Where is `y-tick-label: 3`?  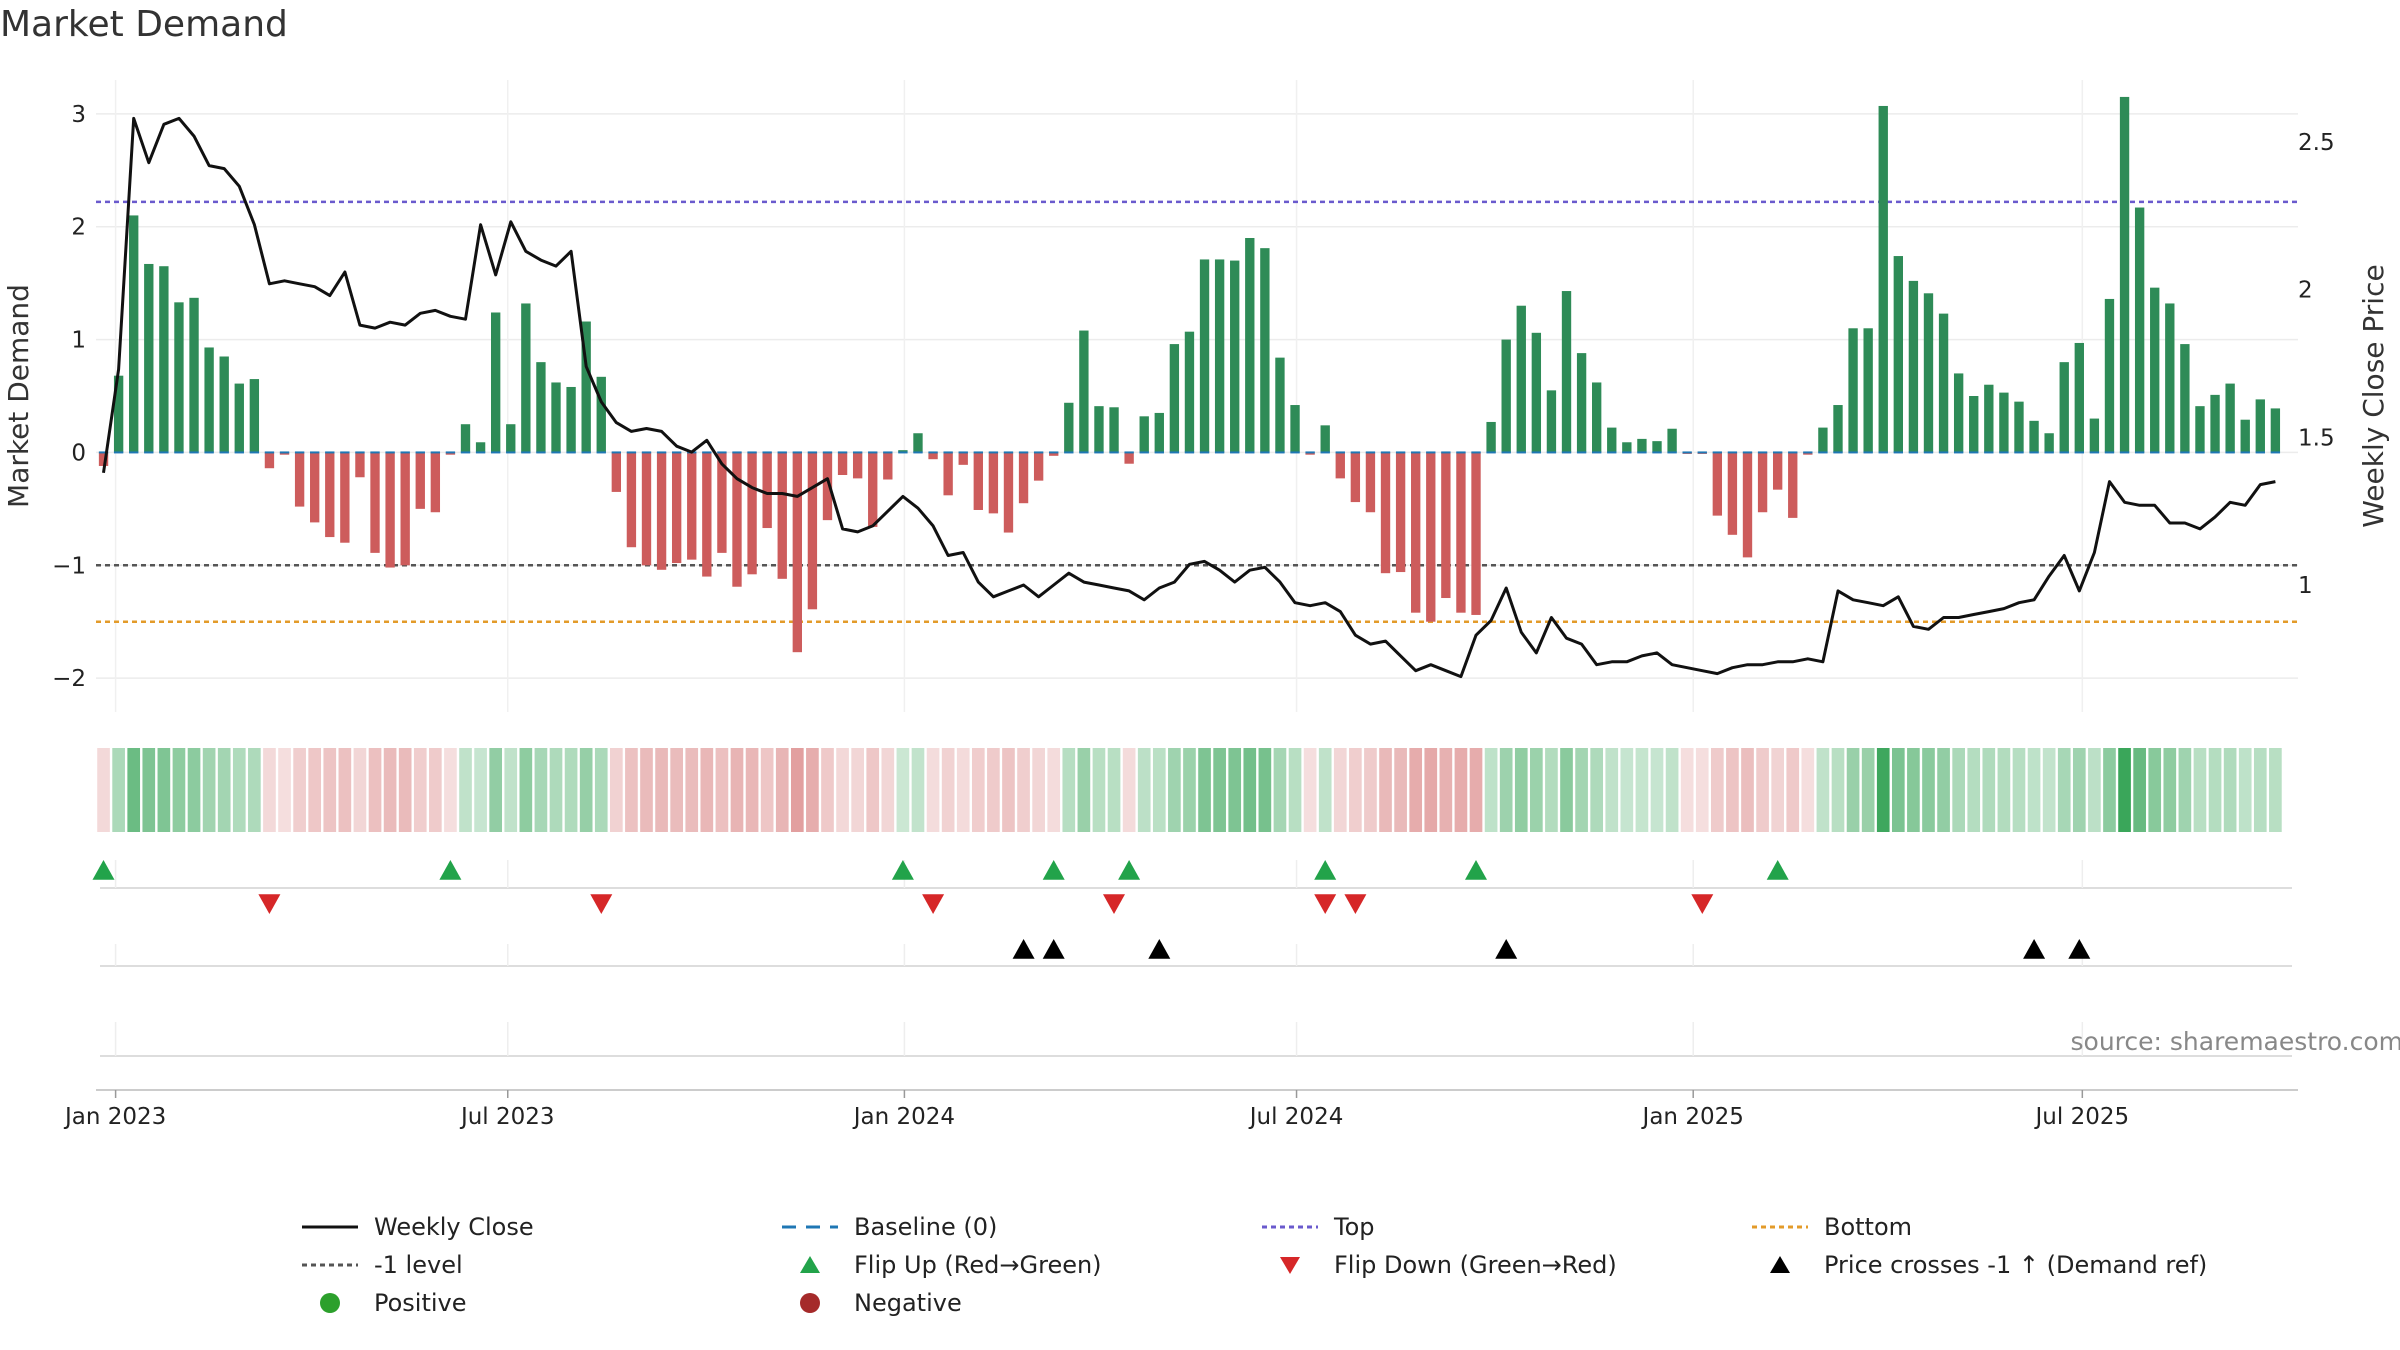
y-tick-label: 3 is located at coordinates (78, 115).